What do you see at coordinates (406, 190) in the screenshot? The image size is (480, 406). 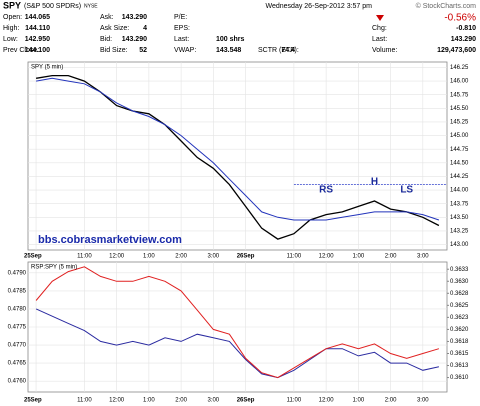 I see `annotation: LS` at bounding box center [406, 190].